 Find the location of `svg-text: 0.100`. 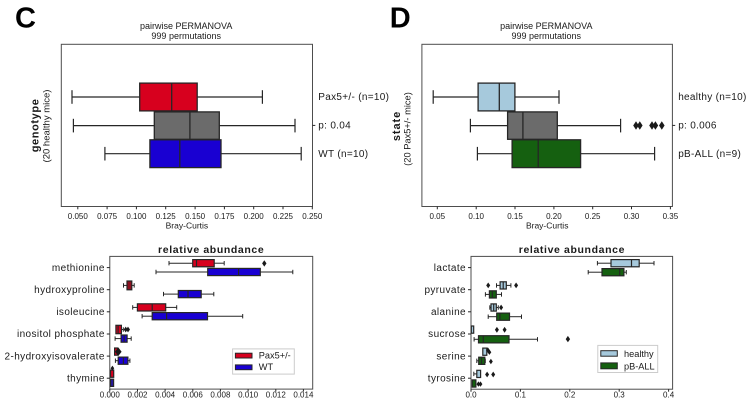

svg-text: 0.100 is located at coordinates (136, 216).